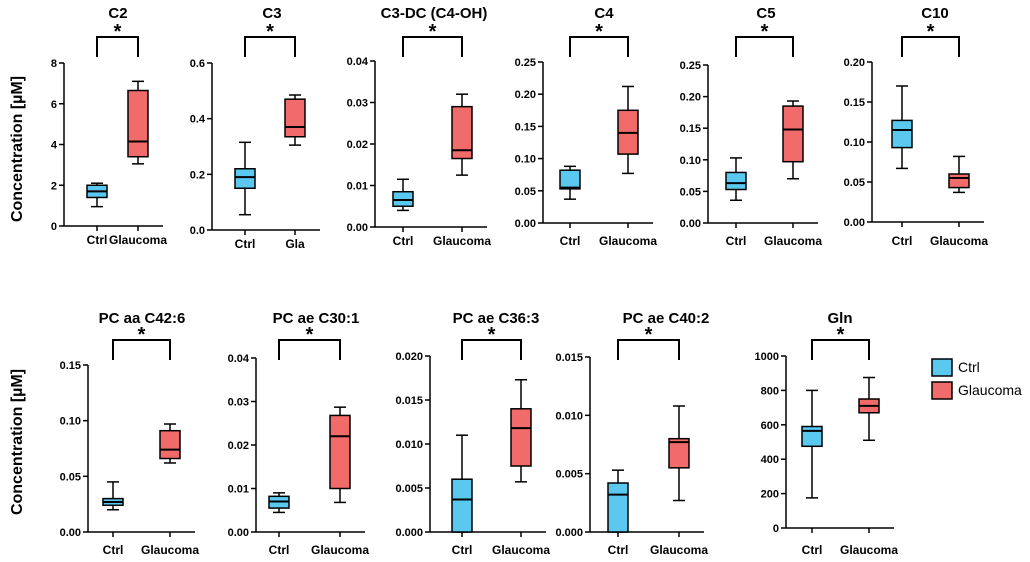 This screenshot has width=1030, height=562. Describe the element at coordinates (316, 318) in the screenshot. I see `panel-title: PC ae C30:1` at that location.